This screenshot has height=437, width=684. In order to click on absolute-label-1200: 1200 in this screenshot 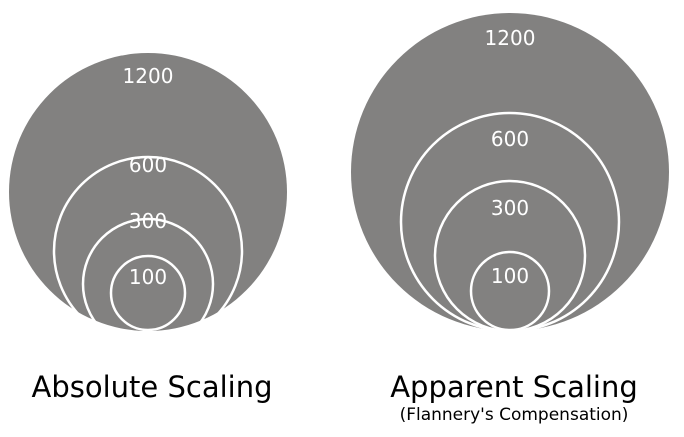, I will do `click(148, 76)`.